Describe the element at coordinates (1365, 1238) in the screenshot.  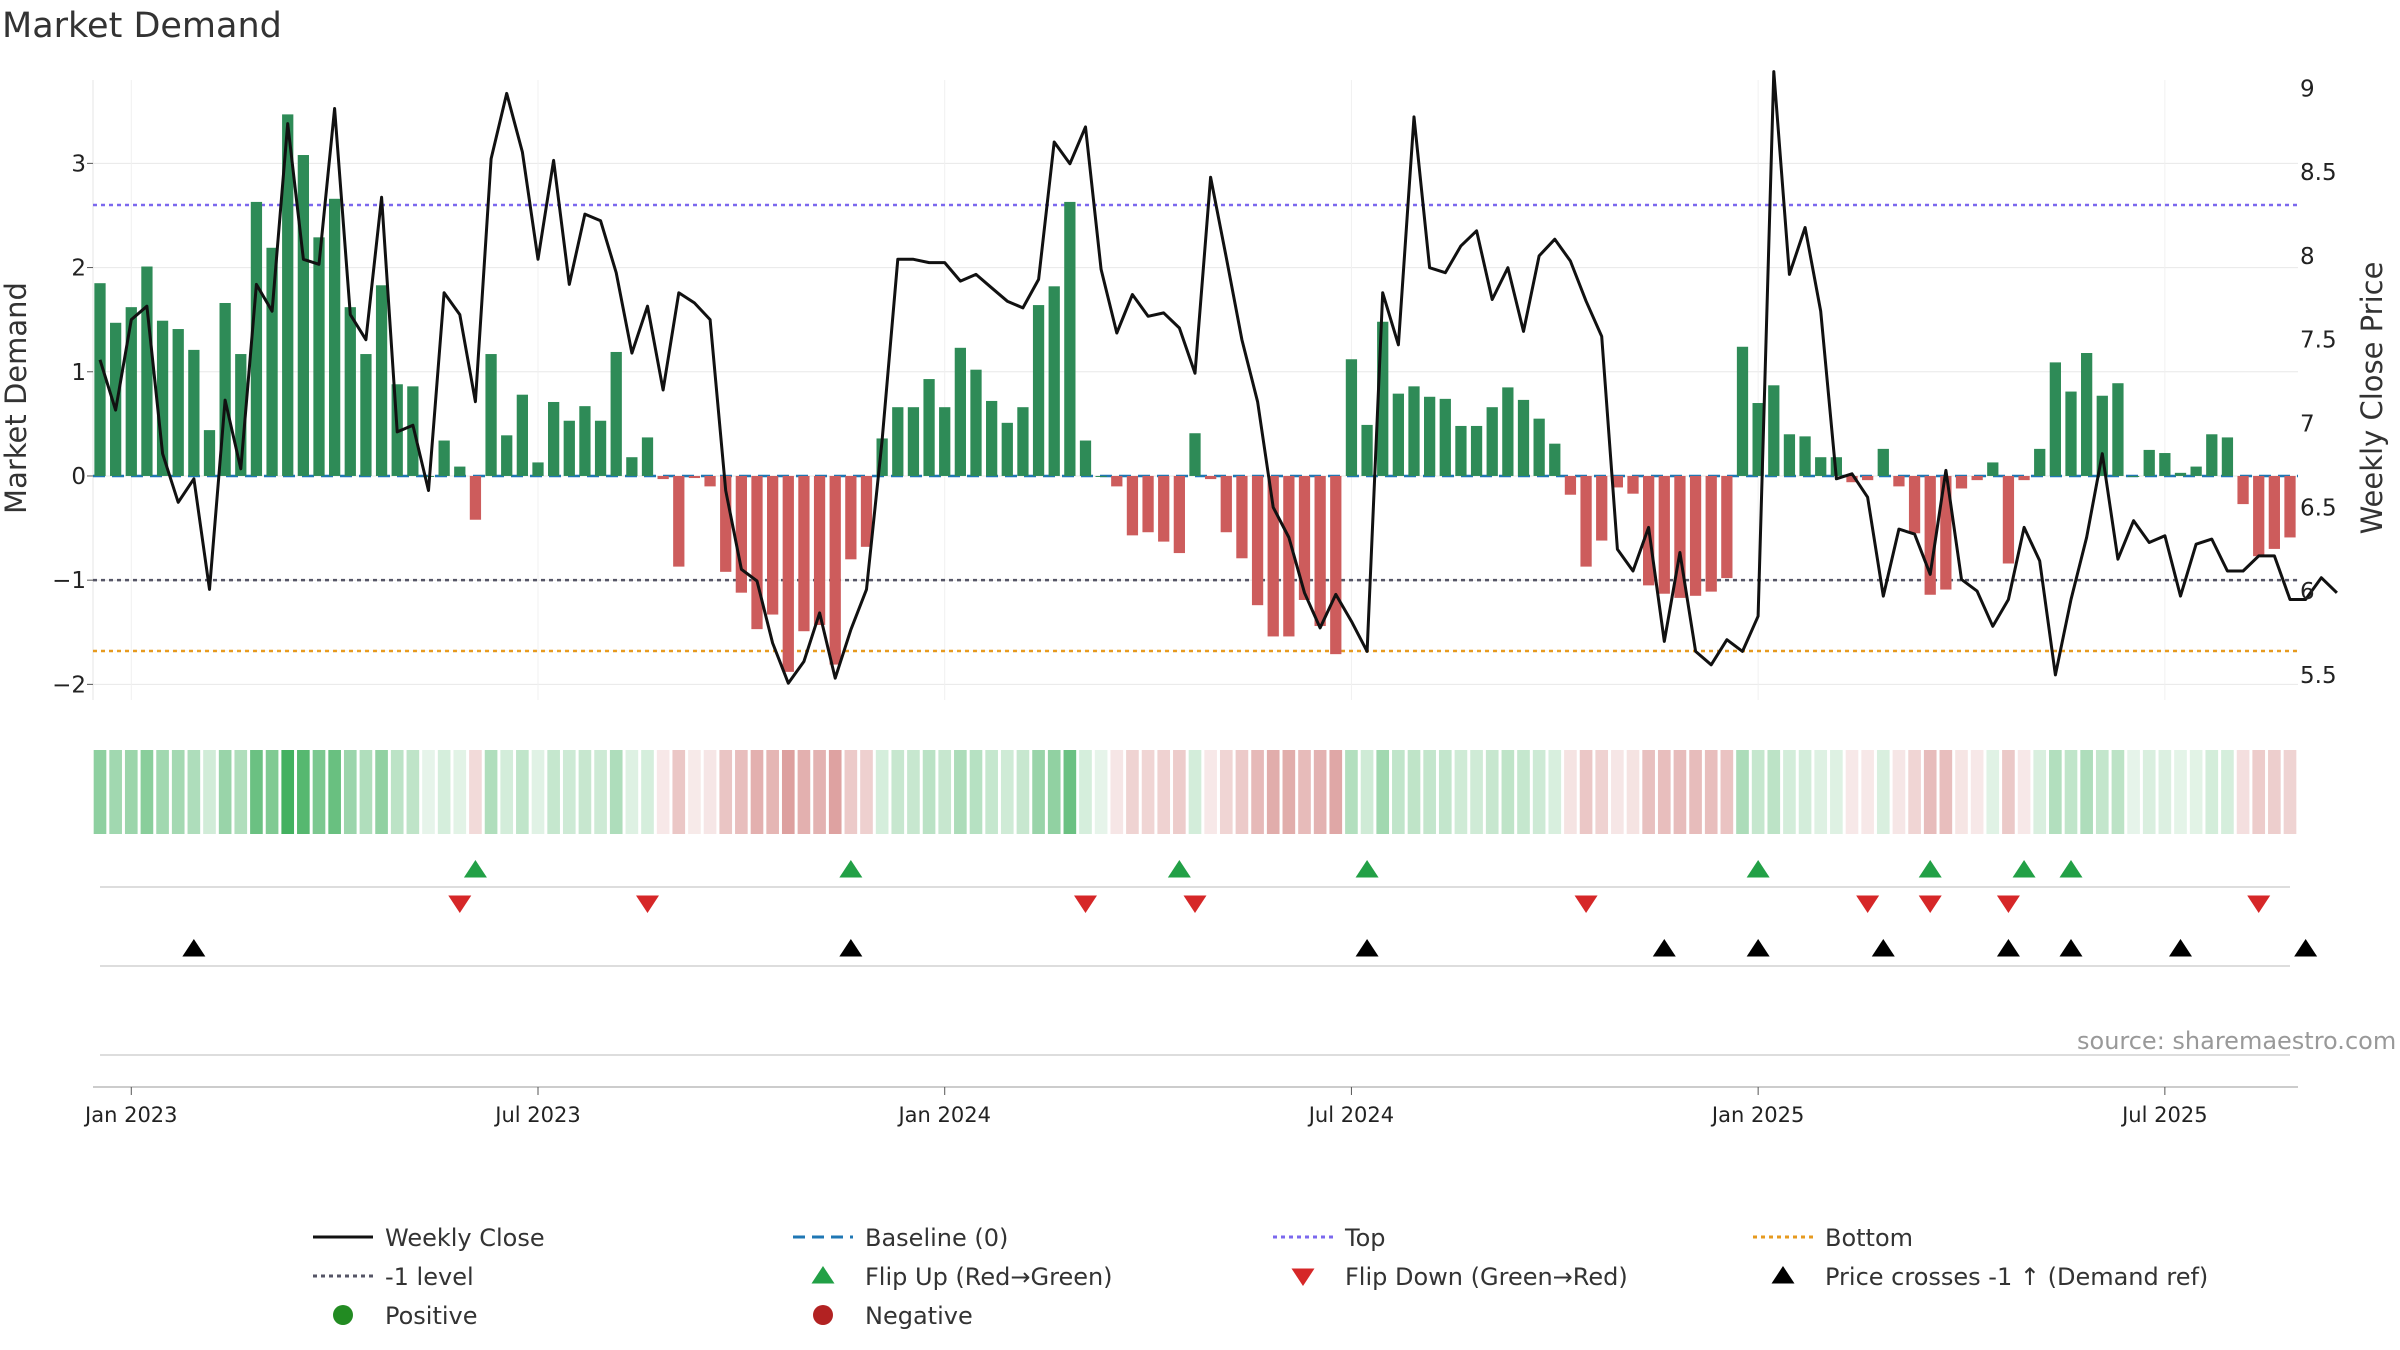
I see `legend-label: Top` at that location.